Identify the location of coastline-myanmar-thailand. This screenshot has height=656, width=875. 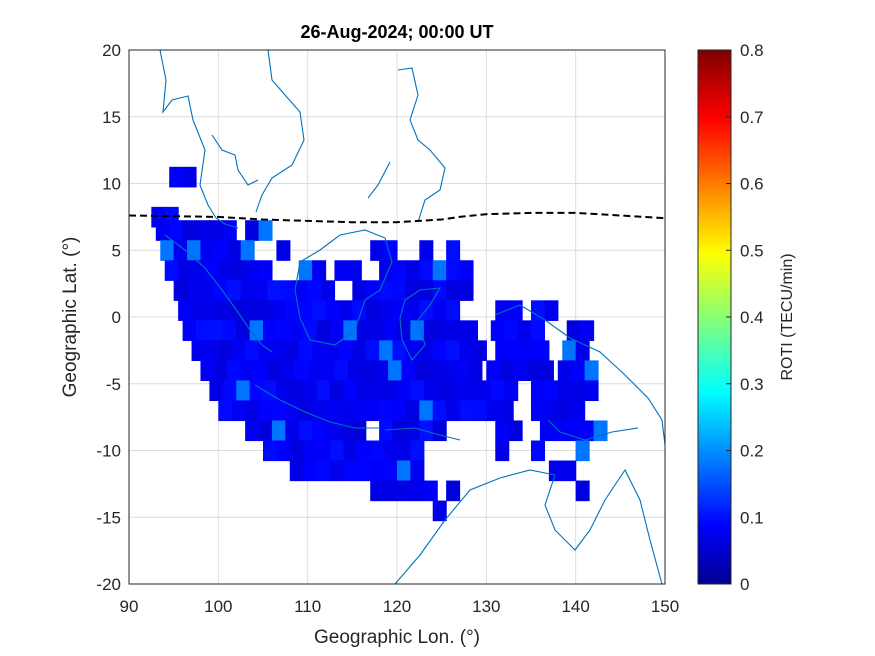
(199, 139).